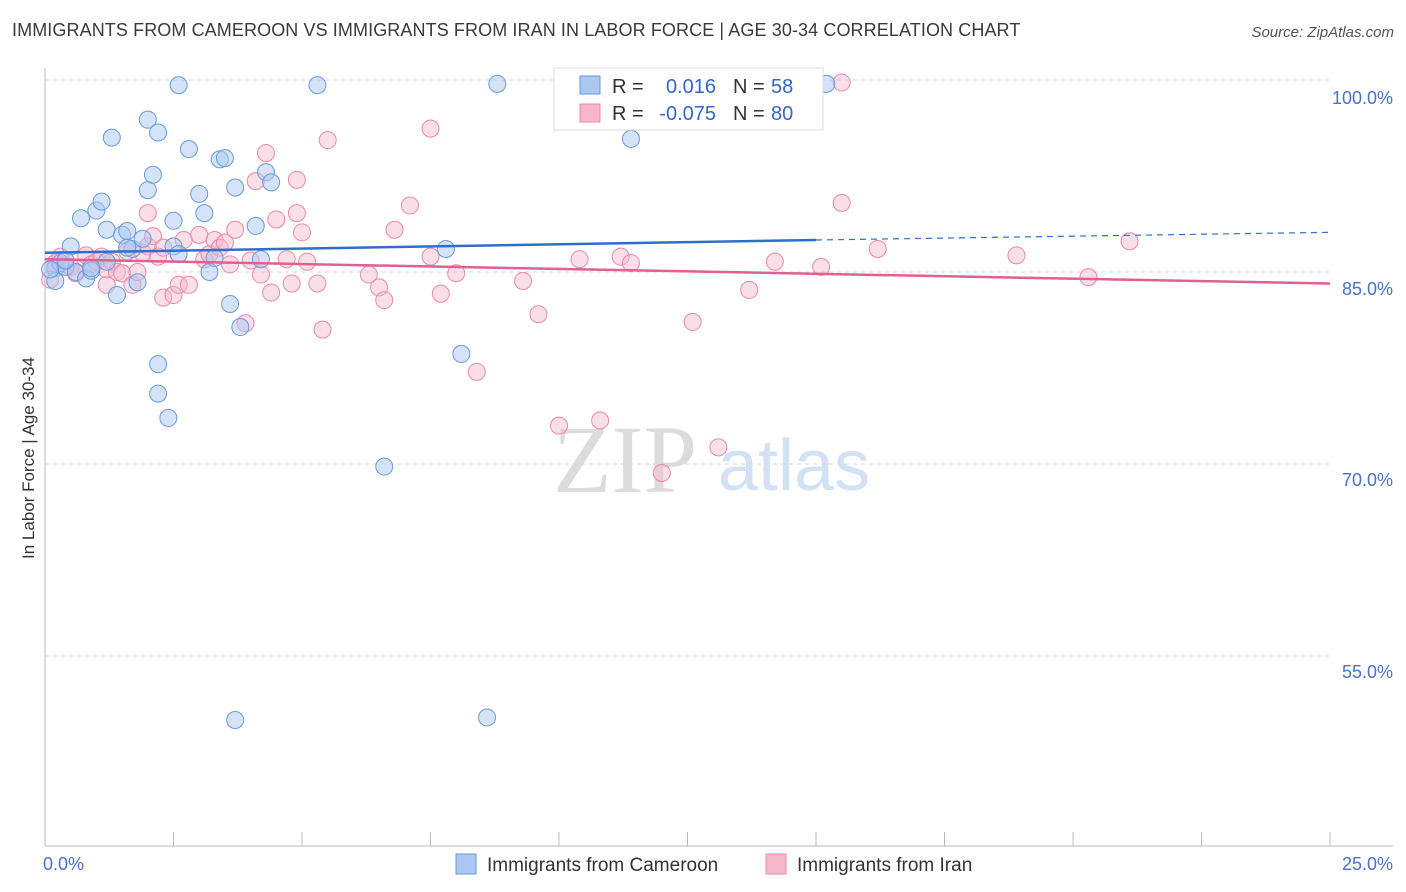  What do you see at coordinates (466, 864) in the screenshot?
I see `series-legend-swatch-cameroon` at bounding box center [466, 864].